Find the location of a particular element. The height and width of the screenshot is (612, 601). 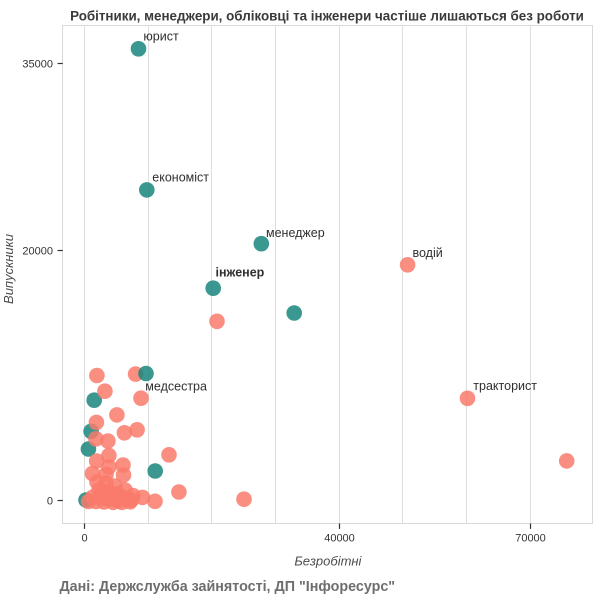

svg-text: менеджер is located at coordinates (295, 233).